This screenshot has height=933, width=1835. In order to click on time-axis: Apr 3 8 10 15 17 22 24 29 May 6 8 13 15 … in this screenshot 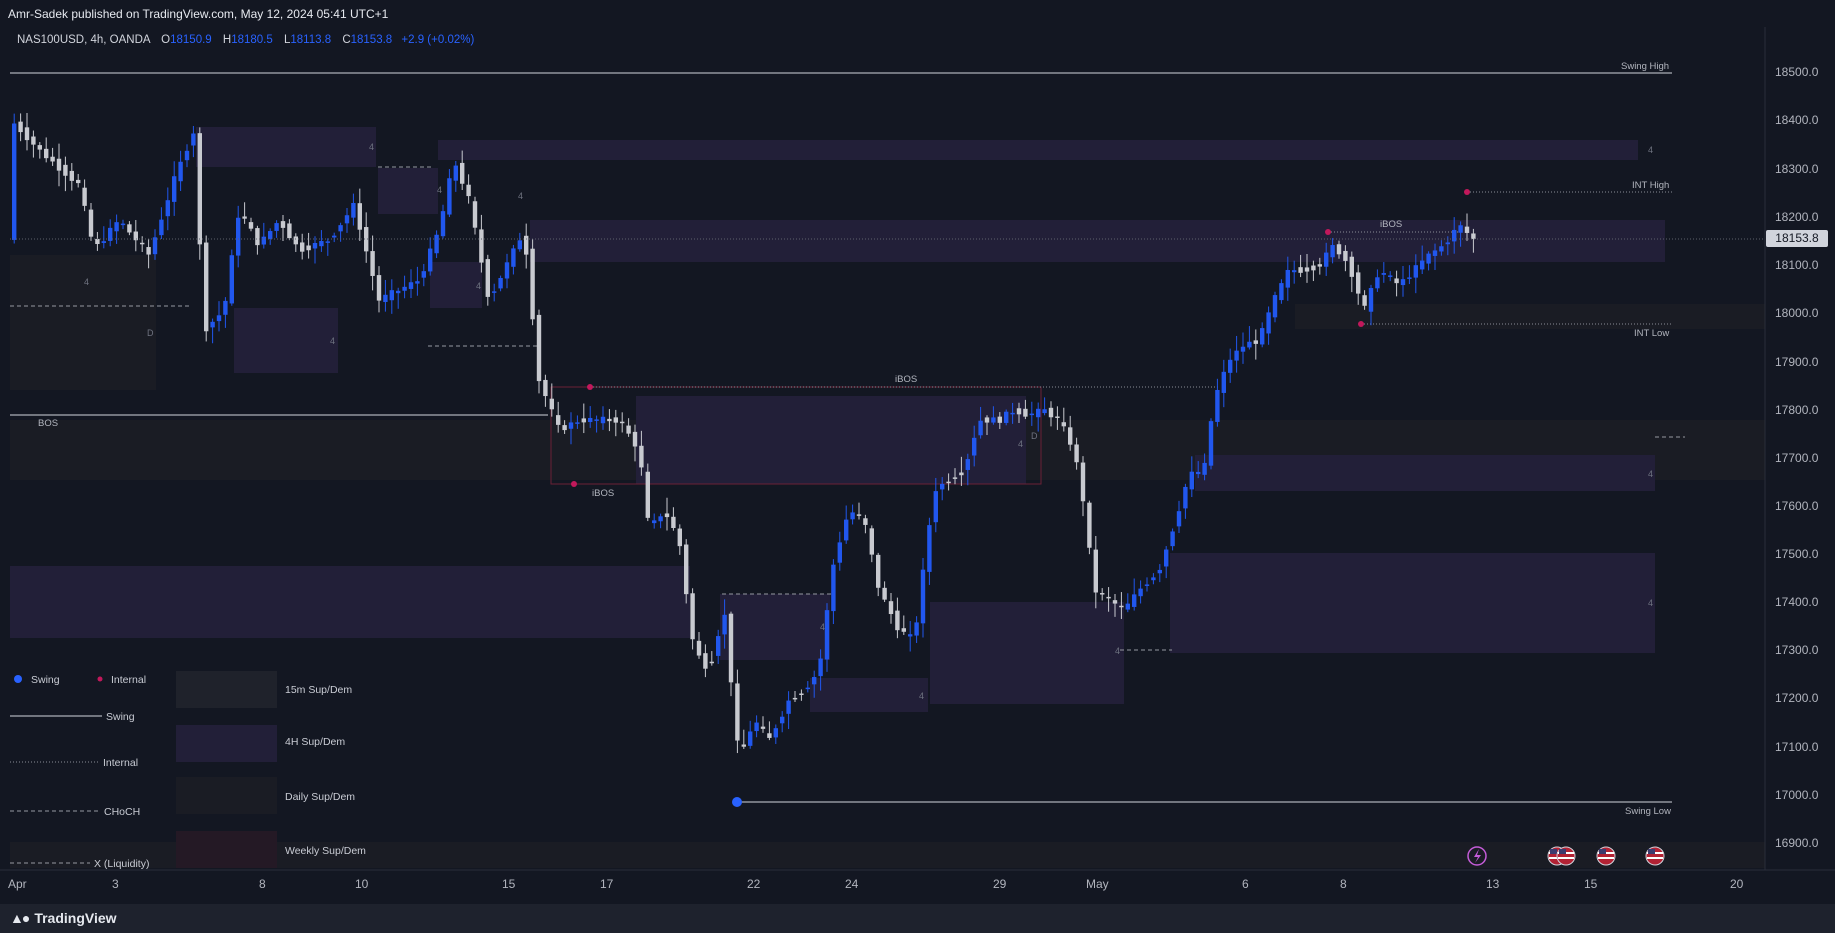, I will do `click(876, 884)`.